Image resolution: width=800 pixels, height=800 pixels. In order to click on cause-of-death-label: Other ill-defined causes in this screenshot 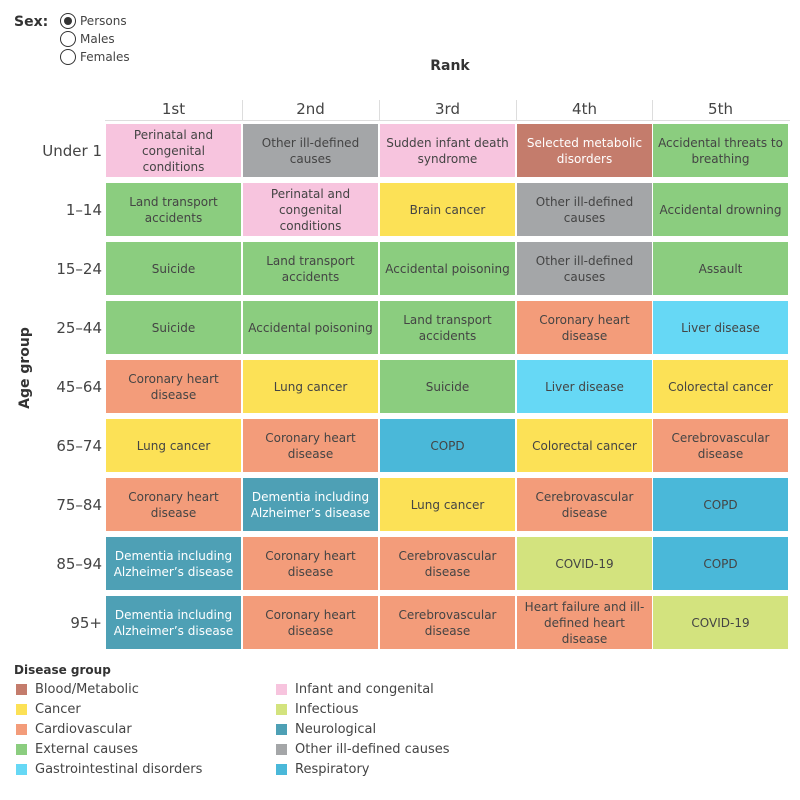, I will do `click(584, 209)`.